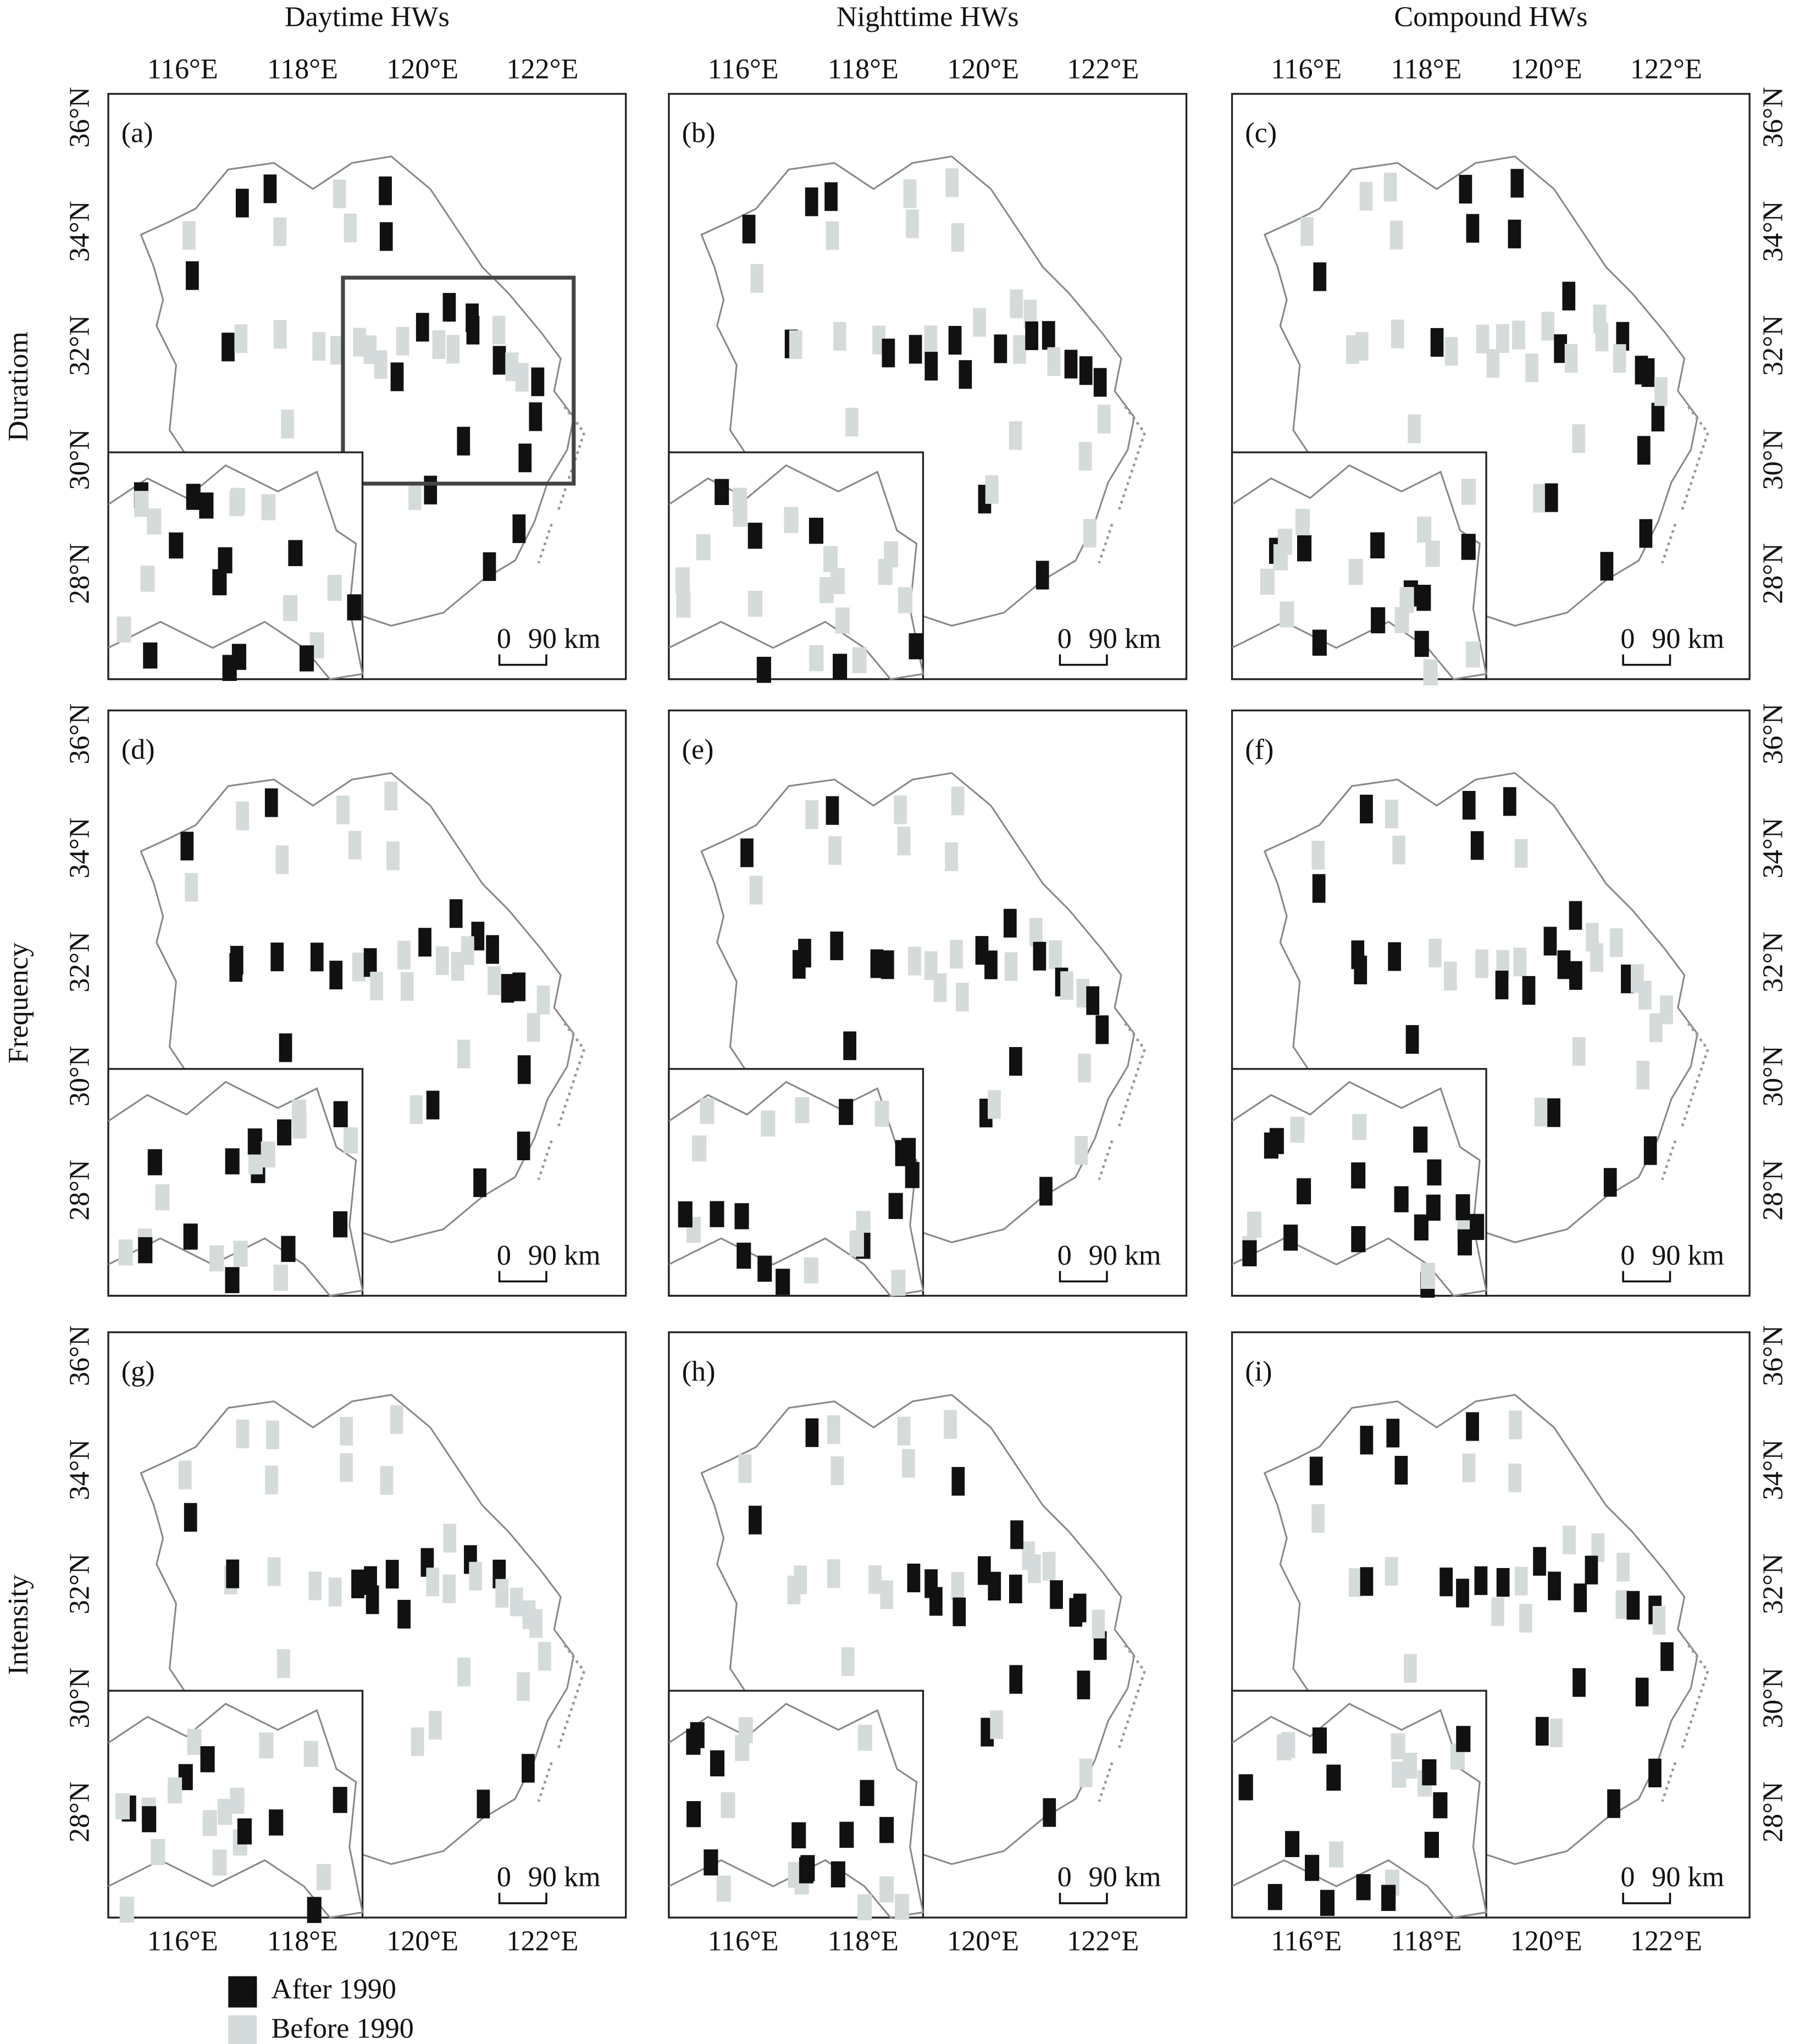  Describe the element at coordinates (1685, 485) in the screenshot. I see `coast-islands` at that location.